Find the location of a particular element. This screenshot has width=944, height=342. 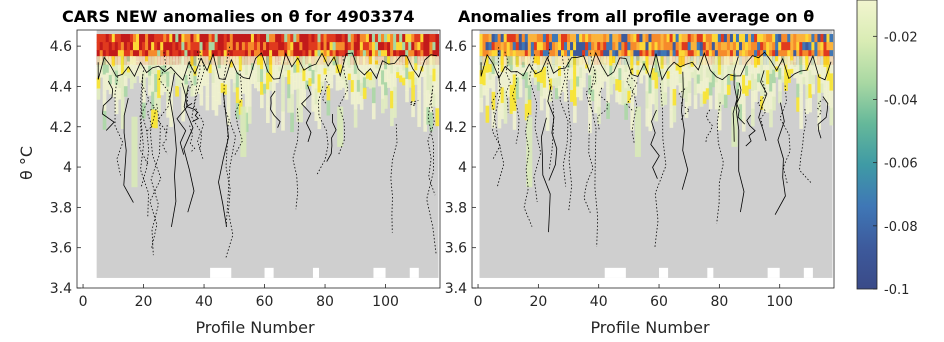

x-tick-label: 100 is located at coordinates (385, 302).